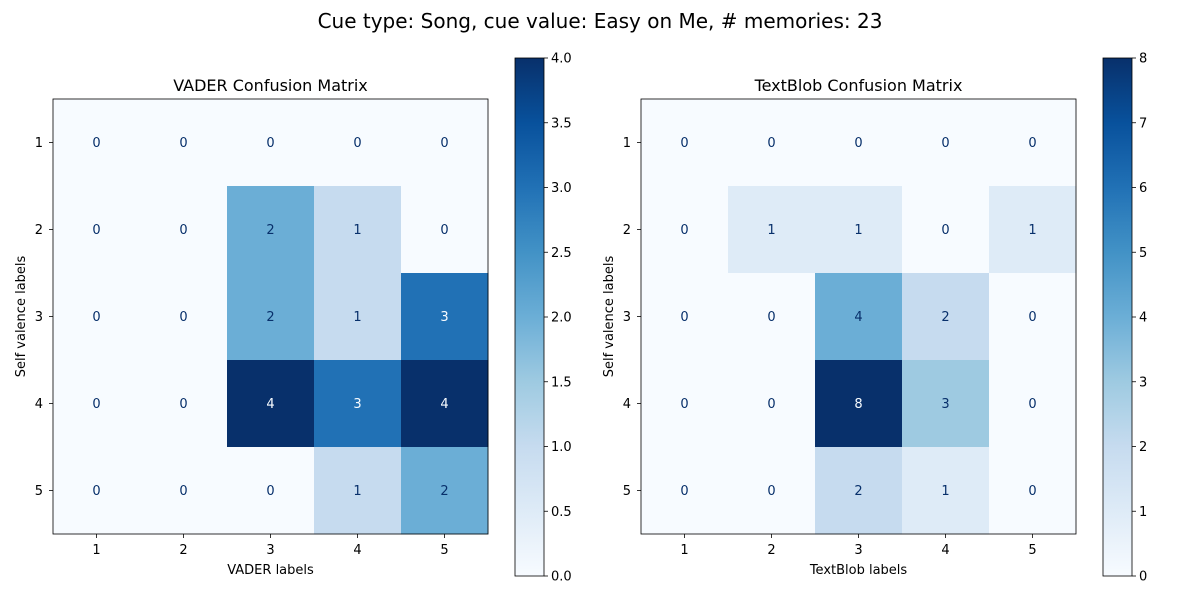 This screenshot has width=1200, height=600. Describe the element at coordinates (357, 550) in the screenshot. I see `x-tick-label: 4` at that location.